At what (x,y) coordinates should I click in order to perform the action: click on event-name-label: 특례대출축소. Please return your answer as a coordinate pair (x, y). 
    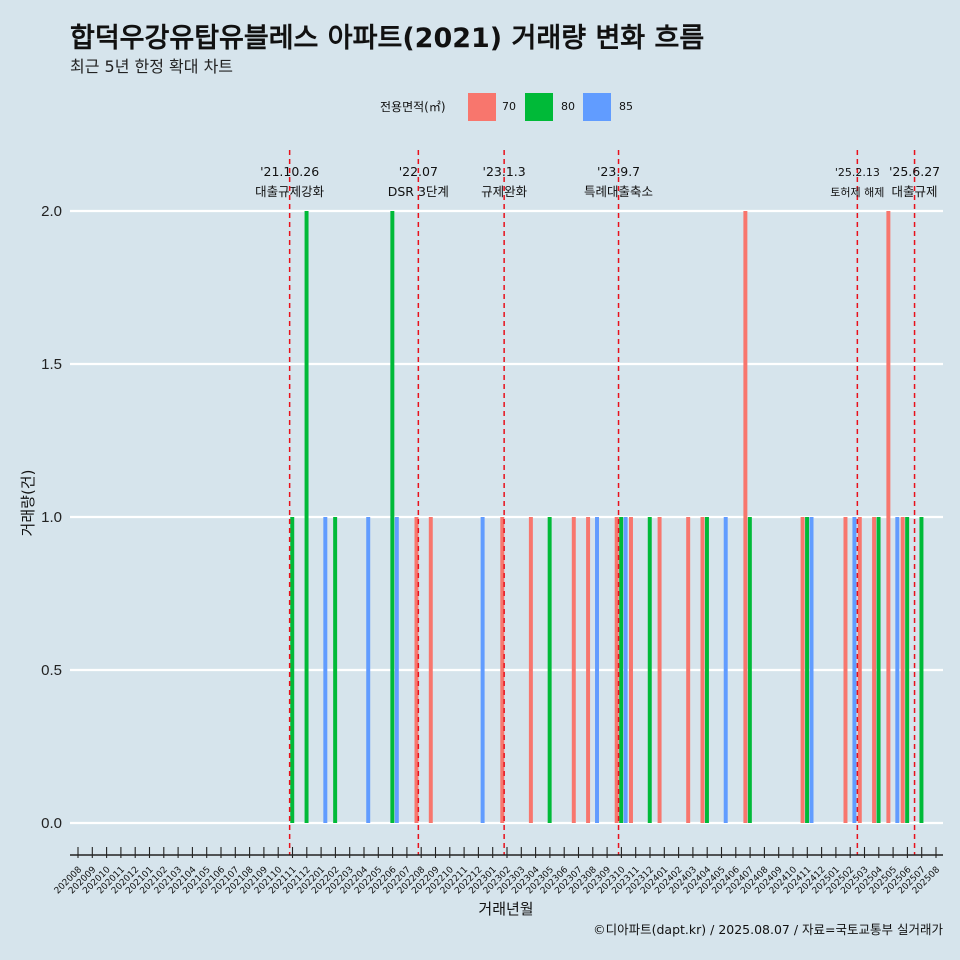
    Looking at the image, I should click on (618, 191).